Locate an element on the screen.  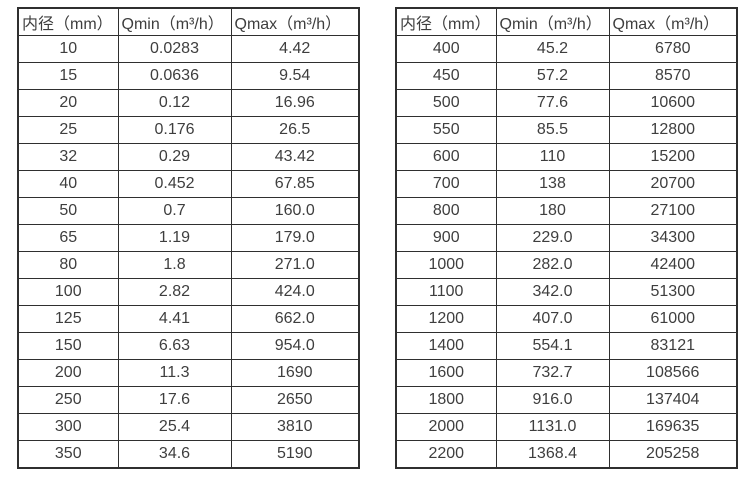
table-cell: 16.96 is located at coordinates (295, 103).